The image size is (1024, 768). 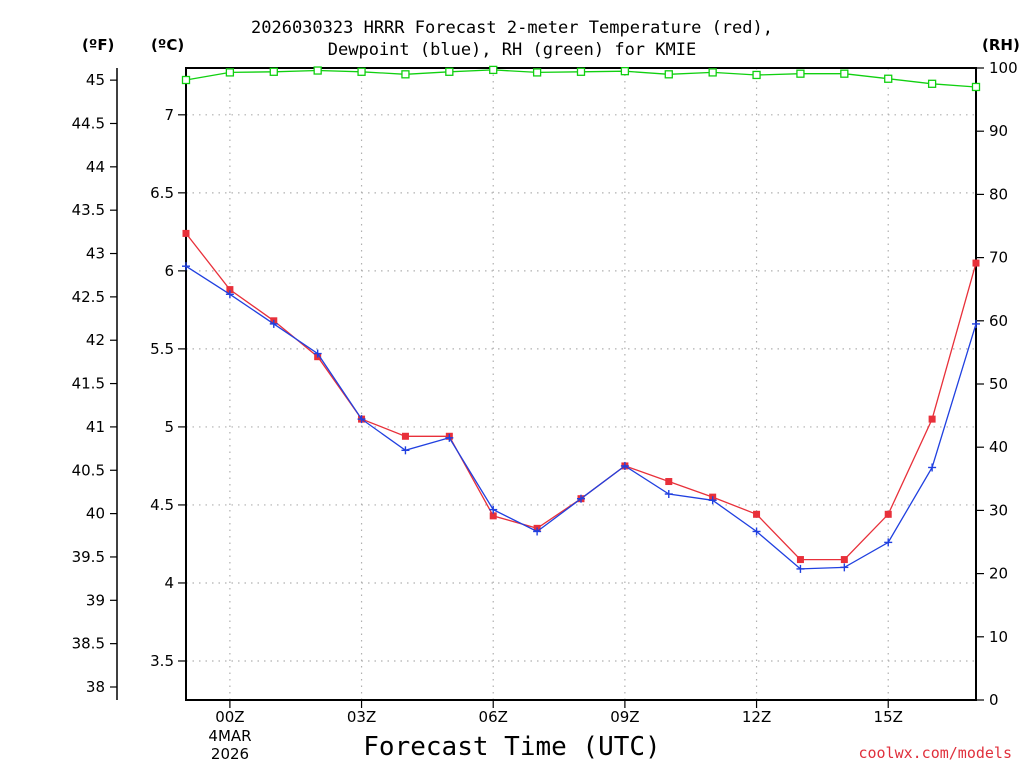 I want to click on celsius-tick-label-3.5: 3.5, so click(x=162, y=661).